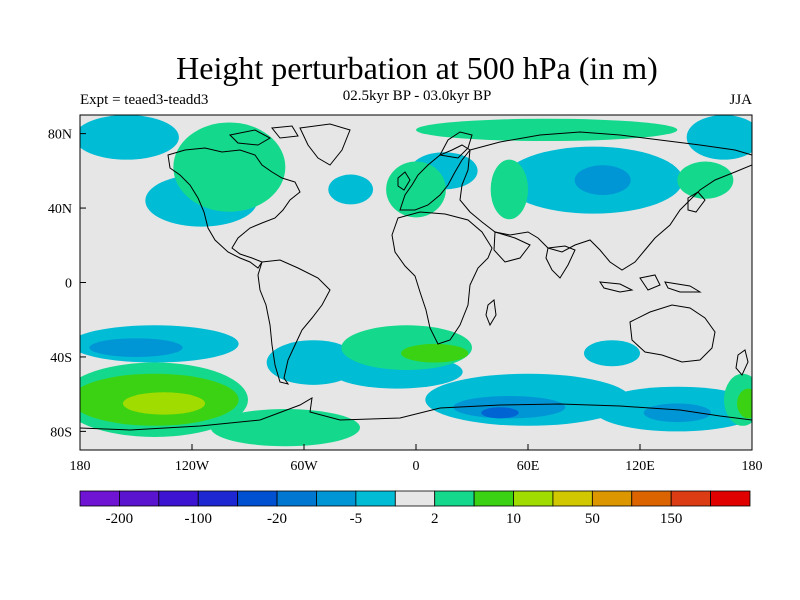 The width and height of the screenshot is (800, 600). What do you see at coordinates (325, 144) in the screenshot?
I see `coastline-greenland` at bounding box center [325, 144].